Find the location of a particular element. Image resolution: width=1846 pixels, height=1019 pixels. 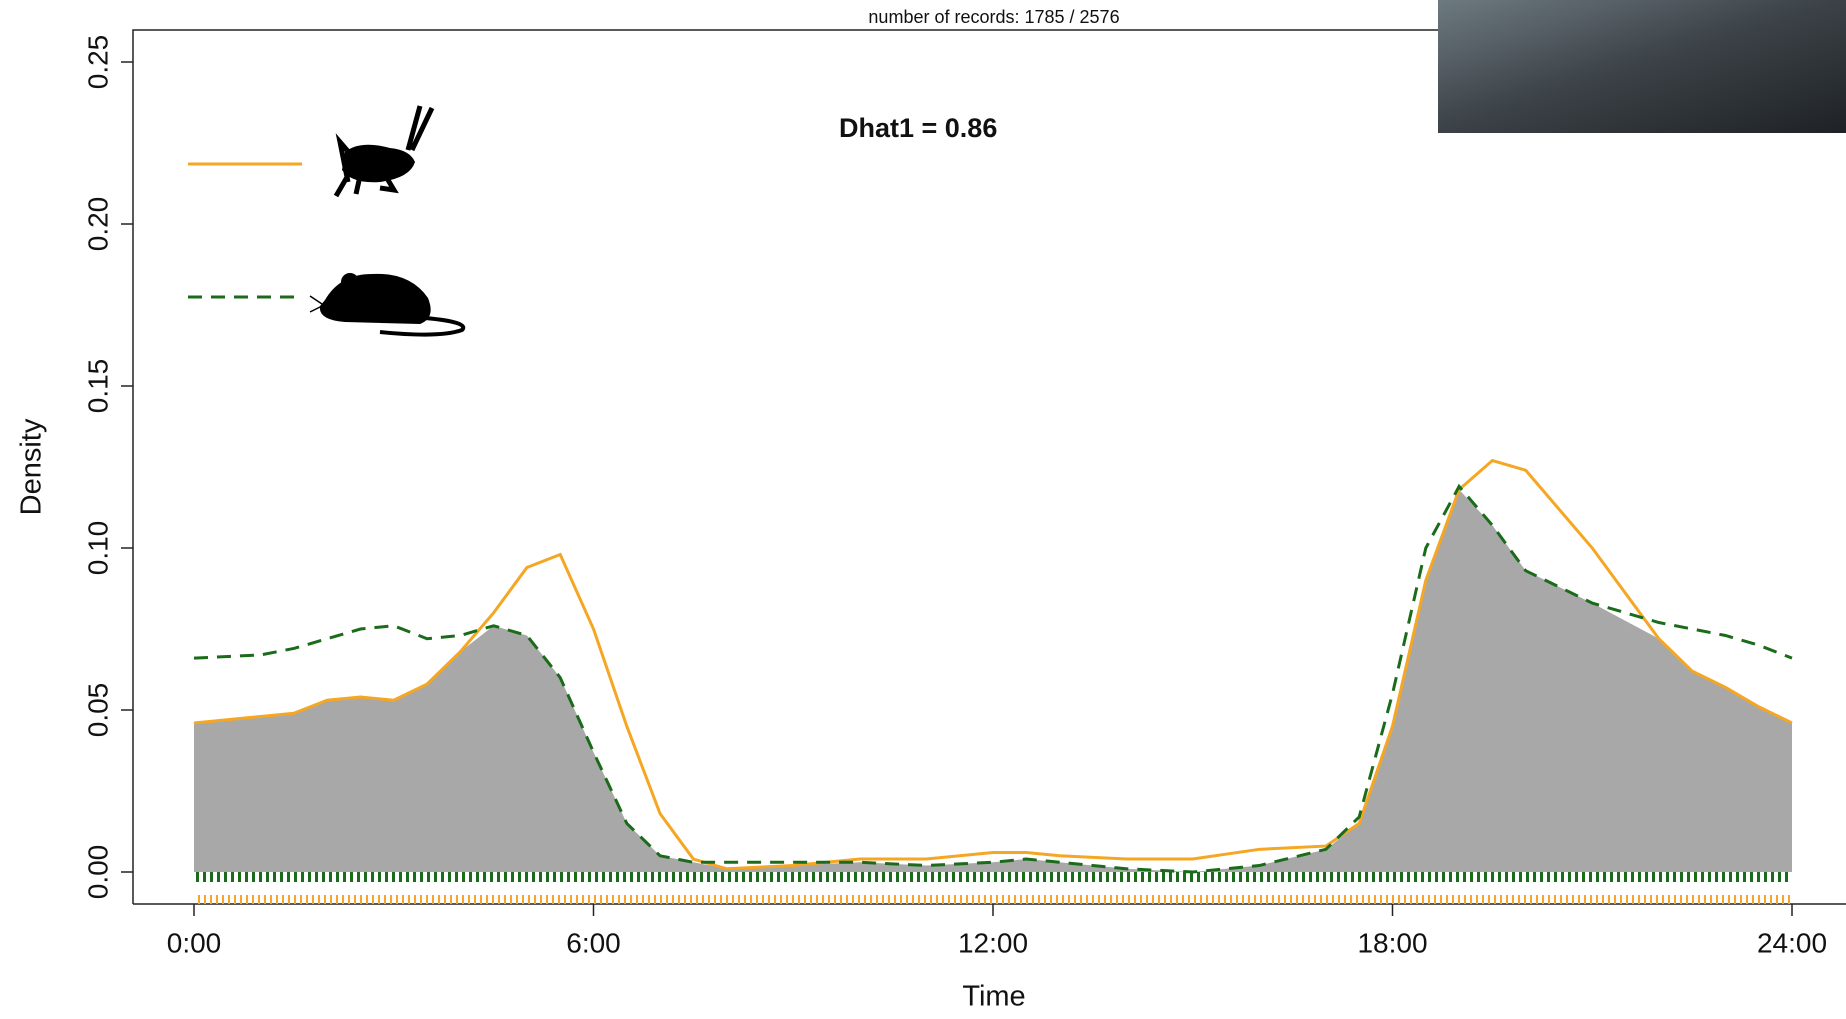

cricket-icon is located at coordinates (384, 151).